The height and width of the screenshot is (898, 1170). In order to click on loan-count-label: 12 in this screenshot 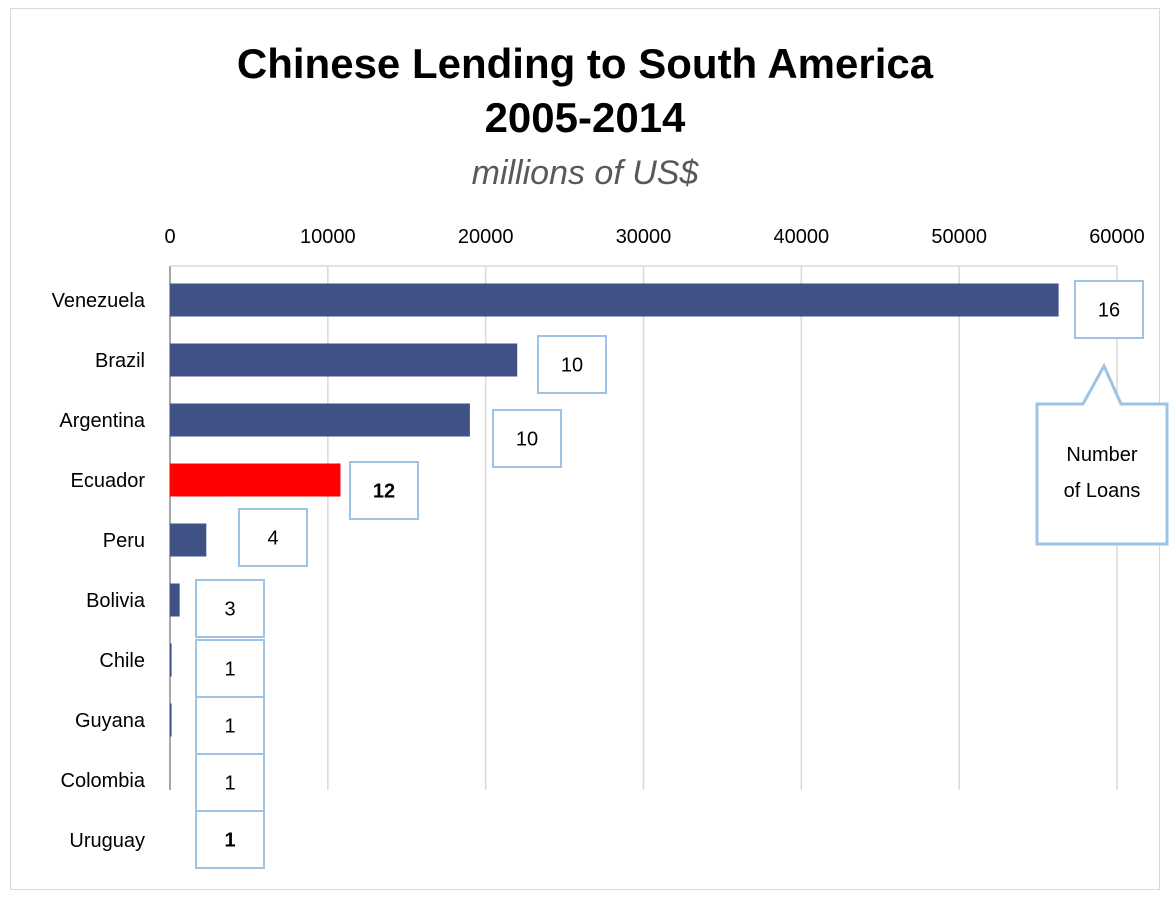, I will do `click(384, 490)`.